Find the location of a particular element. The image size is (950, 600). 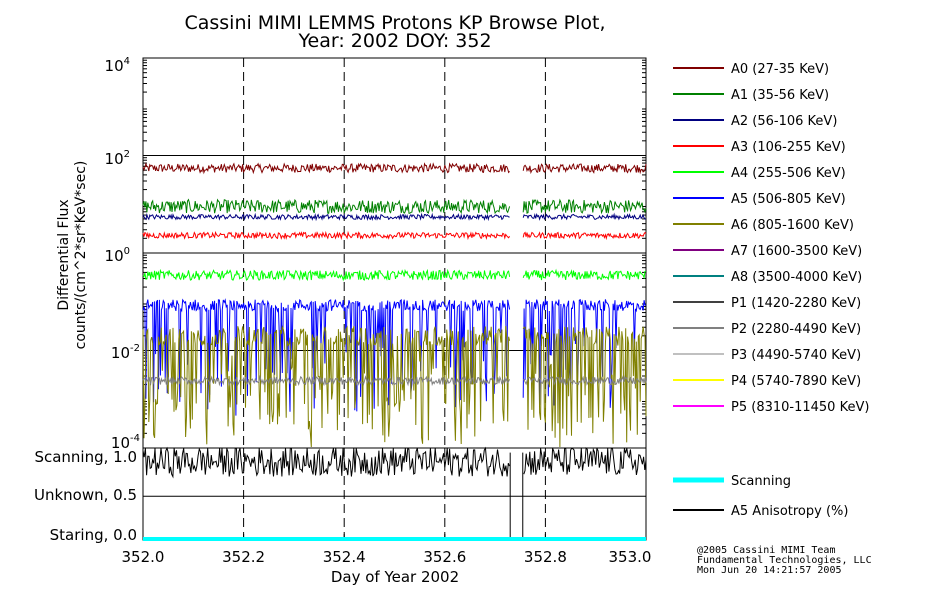

legend-item: P4 (5740-7890 KeV) is located at coordinates (767, 381).